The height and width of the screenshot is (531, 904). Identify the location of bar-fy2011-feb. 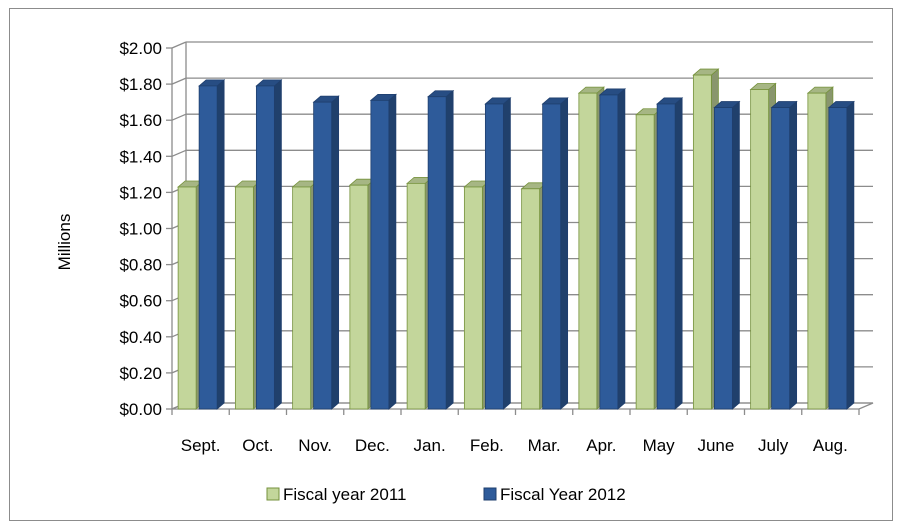
(473, 298).